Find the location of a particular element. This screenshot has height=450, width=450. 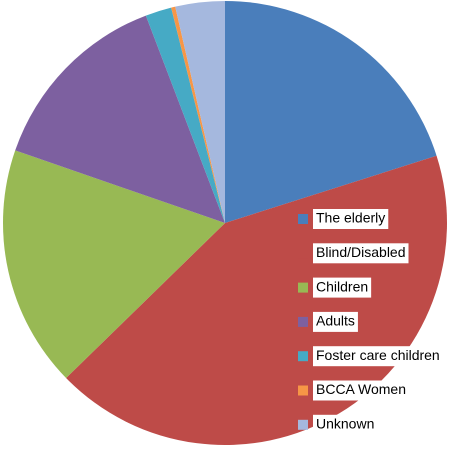

legend-label: Adults is located at coordinates (335, 321).